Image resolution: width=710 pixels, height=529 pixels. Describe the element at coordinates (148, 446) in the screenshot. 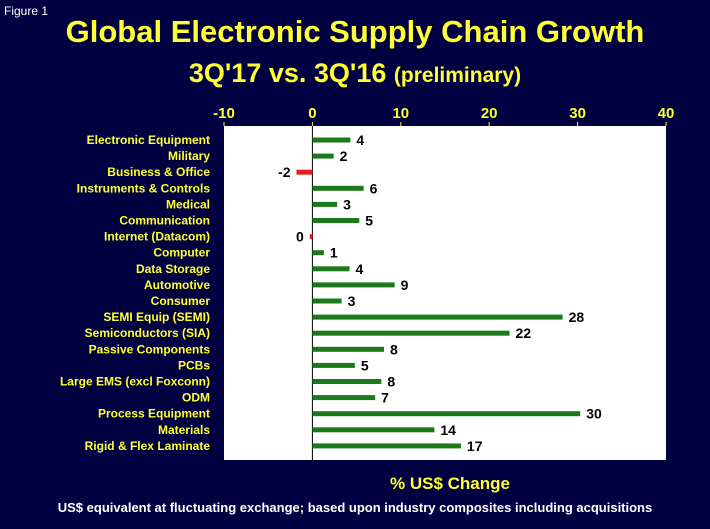

I see `category-label: Rigid & Flex Laminate` at that location.